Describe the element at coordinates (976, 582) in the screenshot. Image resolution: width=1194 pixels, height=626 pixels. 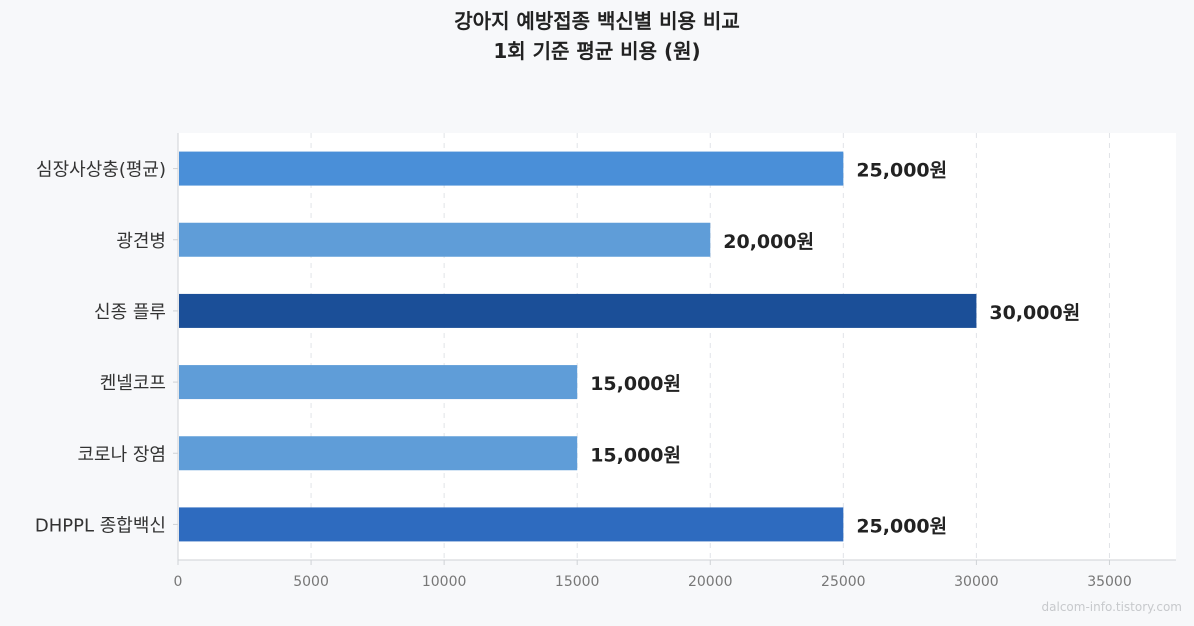
I see `x-tick-label: 30000` at that location.